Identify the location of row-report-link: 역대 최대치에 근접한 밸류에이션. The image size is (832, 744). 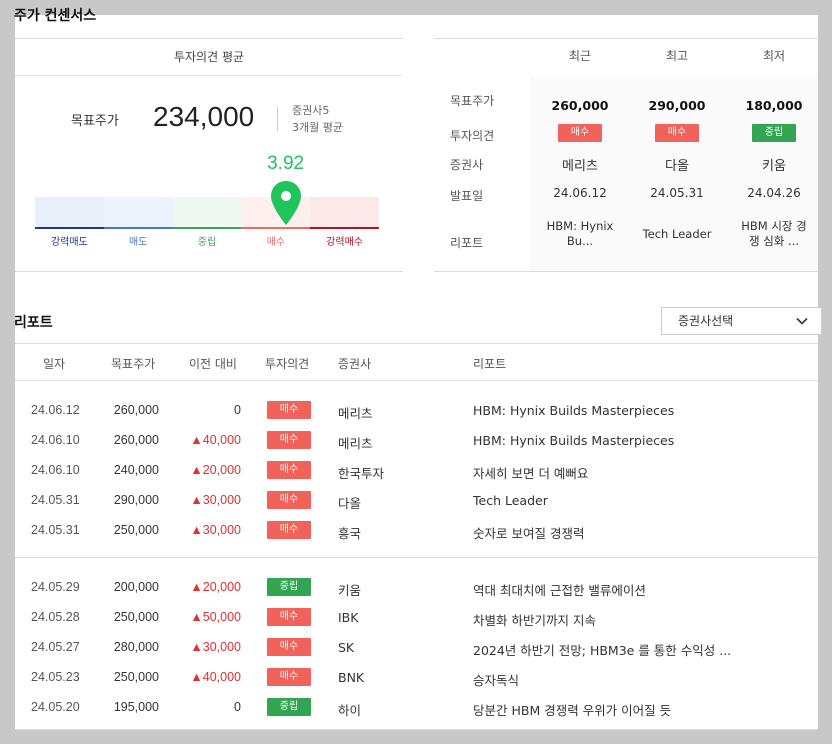
(559, 590).